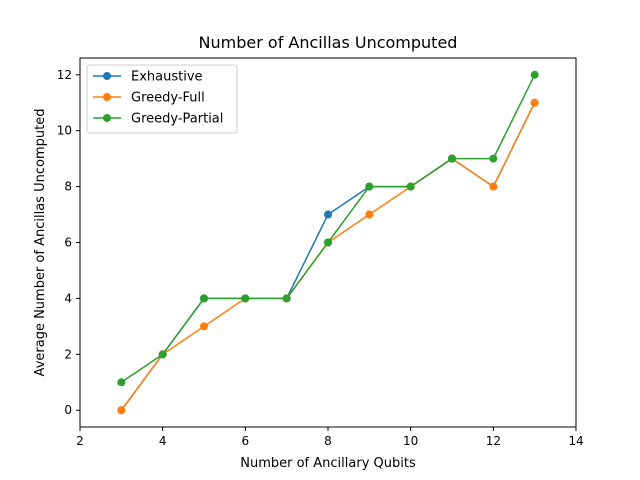  What do you see at coordinates (493, 441) in the screenshot?
I see `x-tick-label: 12` at bounding box center [493, 441].